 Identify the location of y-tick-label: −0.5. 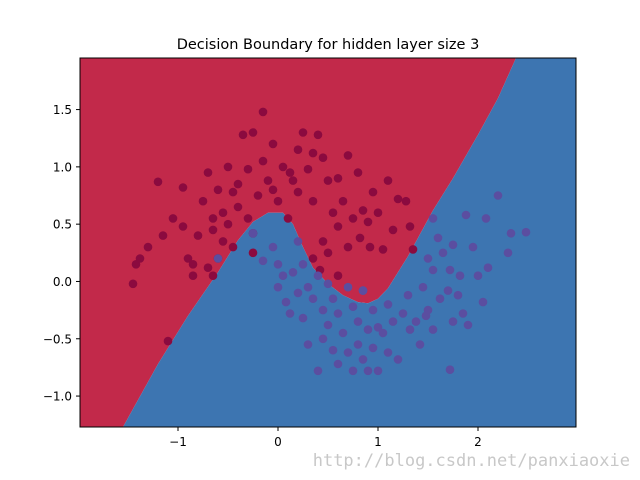
(57, 339).